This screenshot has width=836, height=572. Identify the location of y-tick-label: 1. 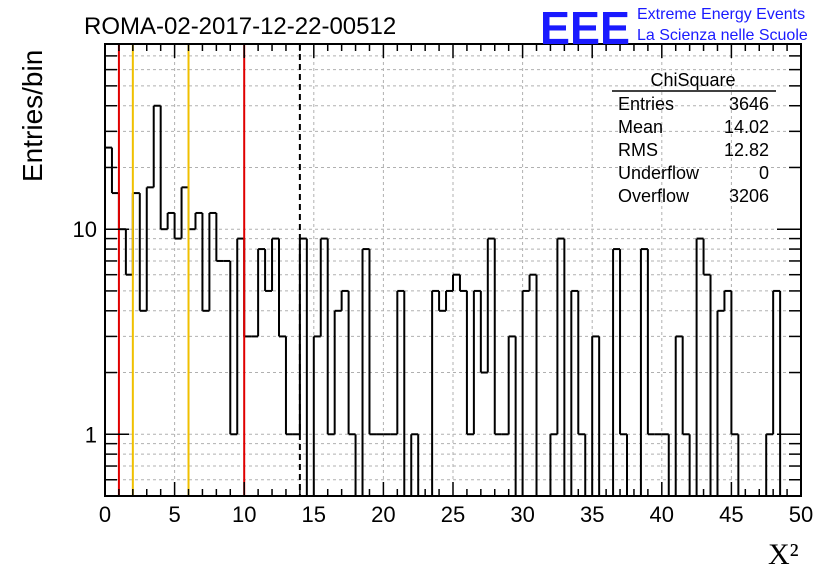
(91, 434).